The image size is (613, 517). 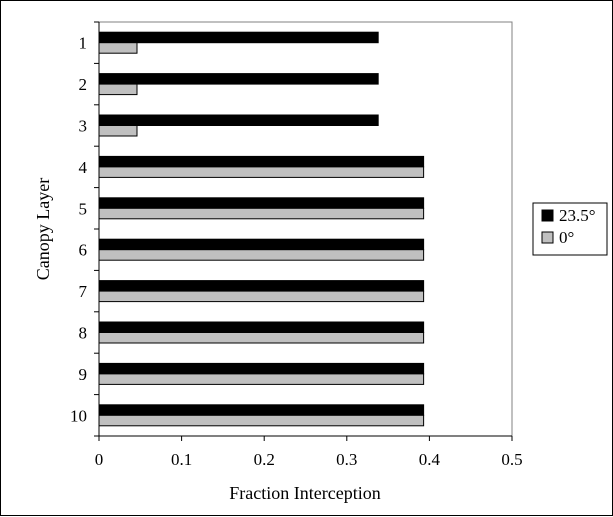 I want to click on y-tick-label-6: 6, so click(x=83, y=250).